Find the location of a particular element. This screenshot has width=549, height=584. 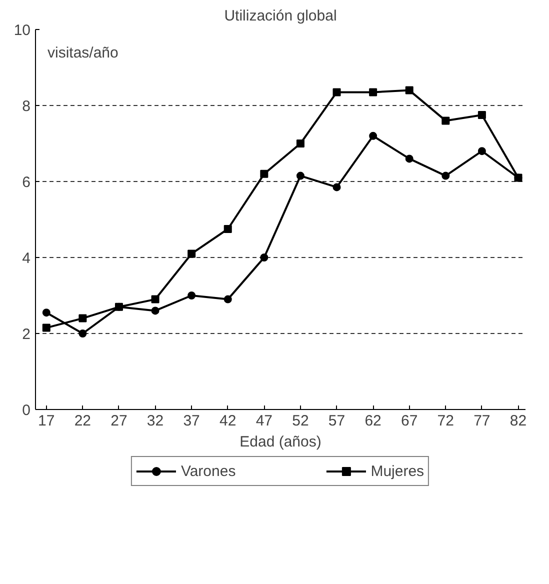

legend-label: Varones is located at coordinates (208, 471).